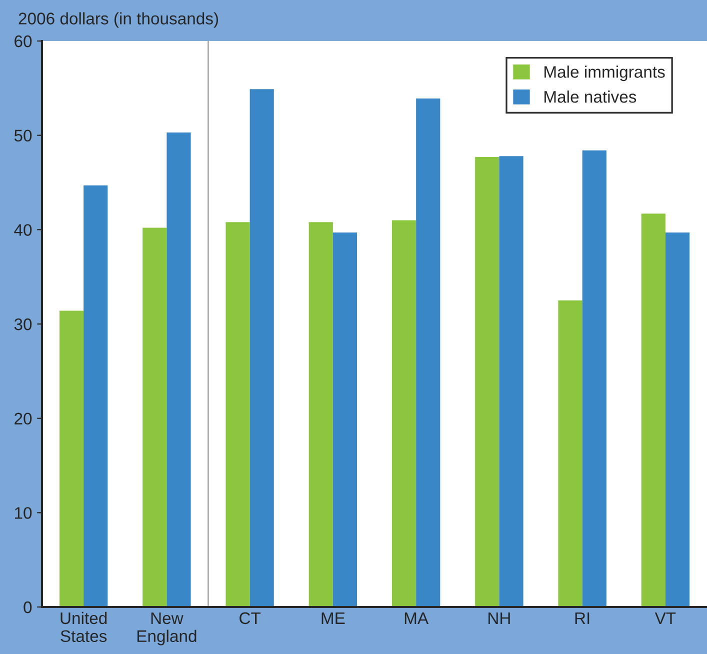  I want to click on x-tick-label: RI, so click(582, 618).